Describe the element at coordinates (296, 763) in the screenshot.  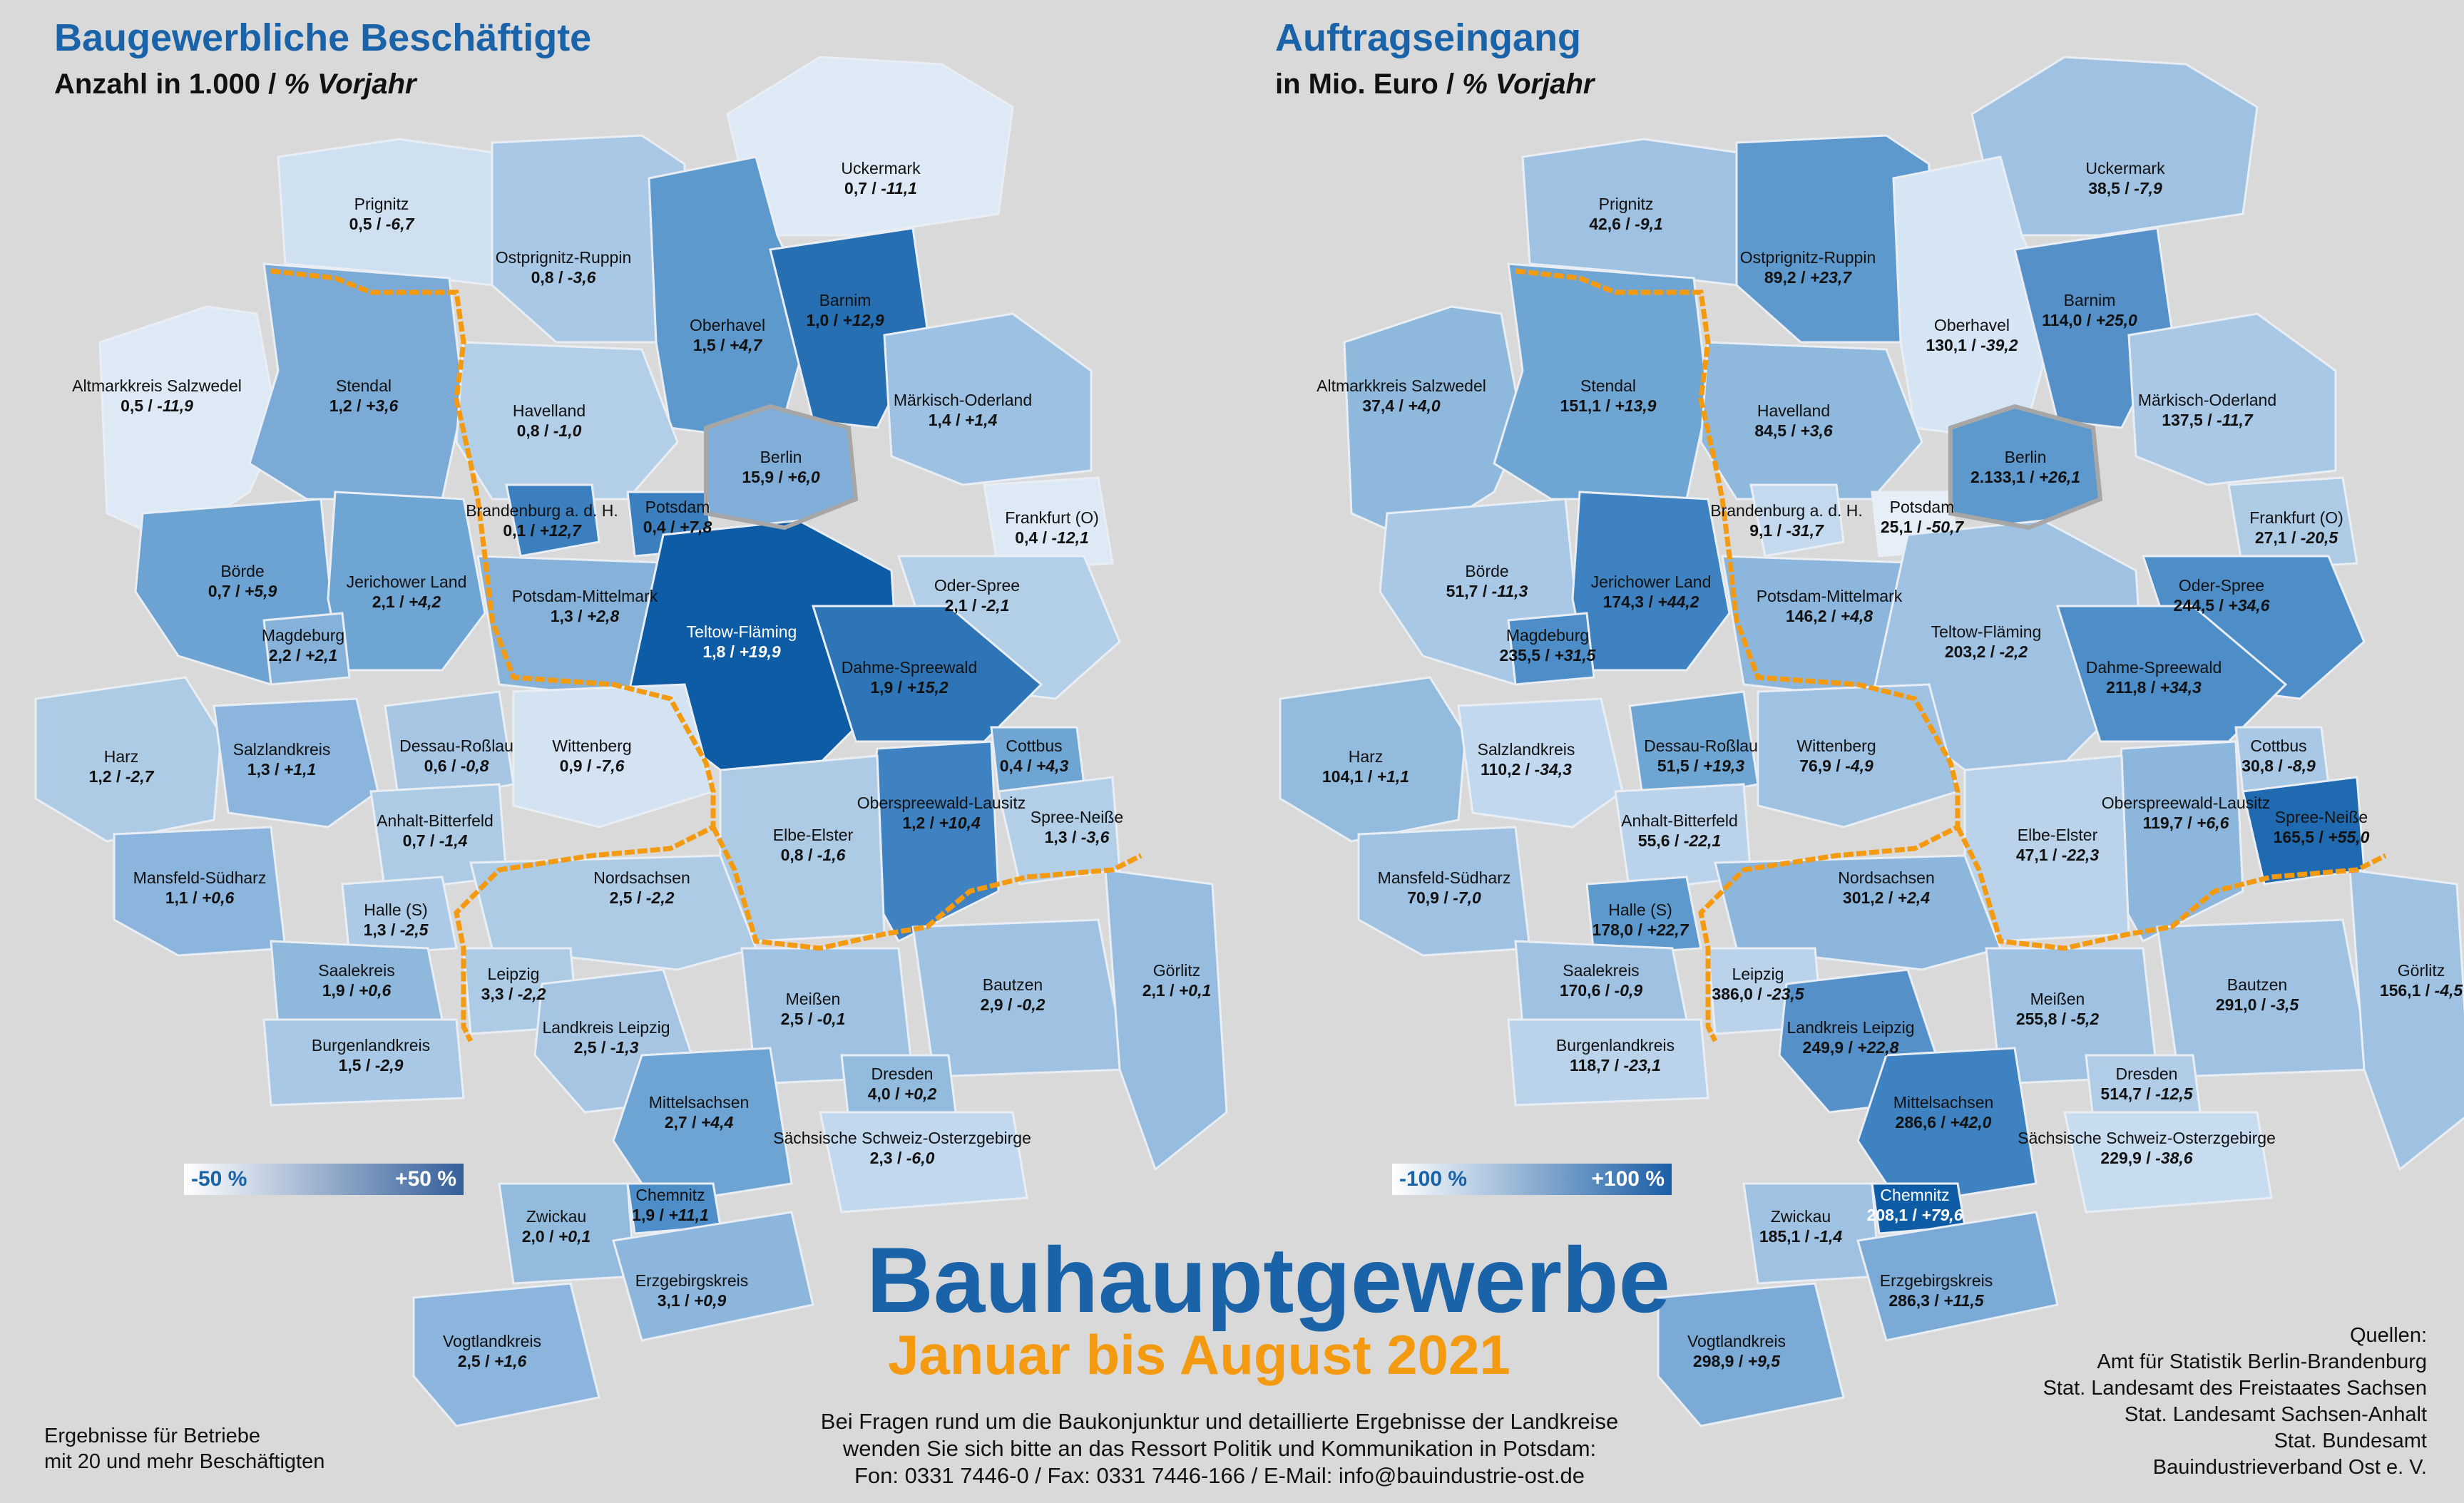
I see `left-region-salzlandkreis` at that location.